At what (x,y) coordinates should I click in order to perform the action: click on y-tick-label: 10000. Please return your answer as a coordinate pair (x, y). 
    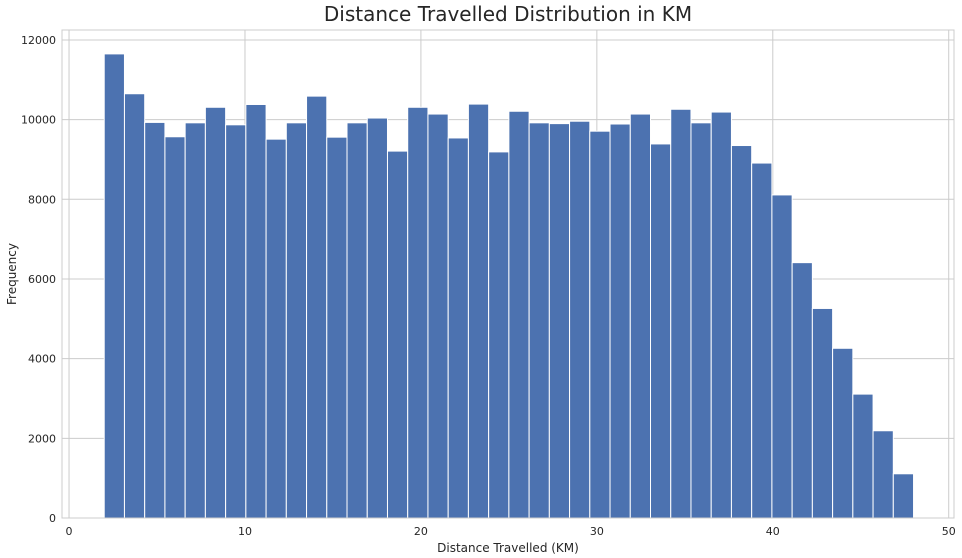
    Looking at the image, I should click on (38, 120).